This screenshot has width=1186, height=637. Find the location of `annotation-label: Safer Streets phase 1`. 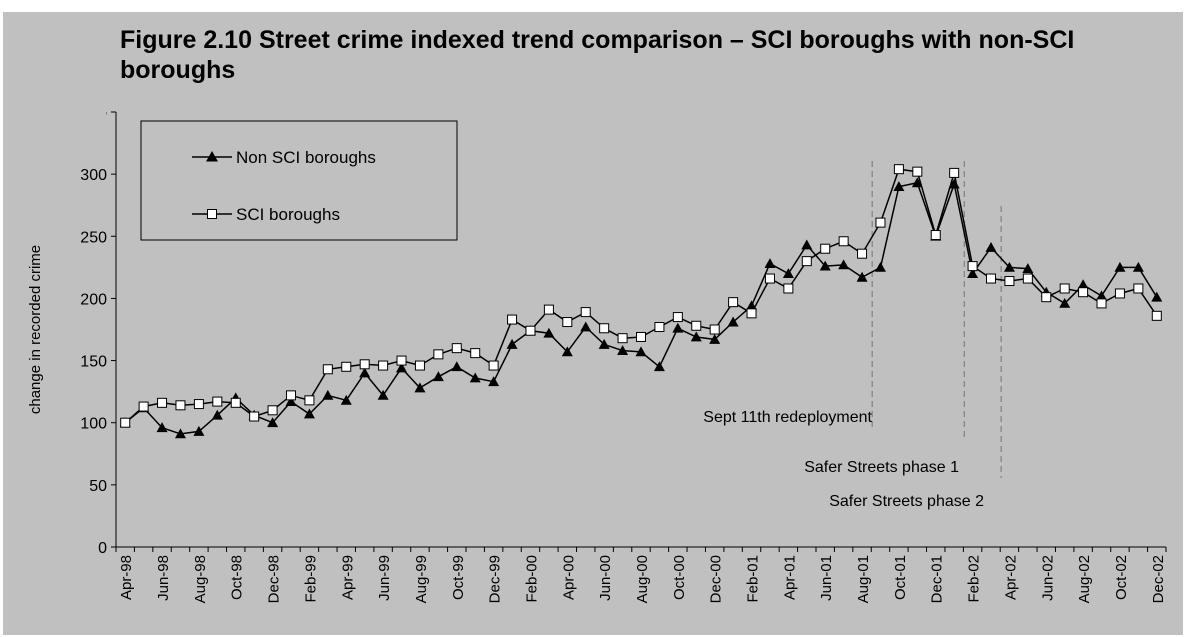

annotation-label: Safer Streets phase 1 is located at coordinates (881, 467).